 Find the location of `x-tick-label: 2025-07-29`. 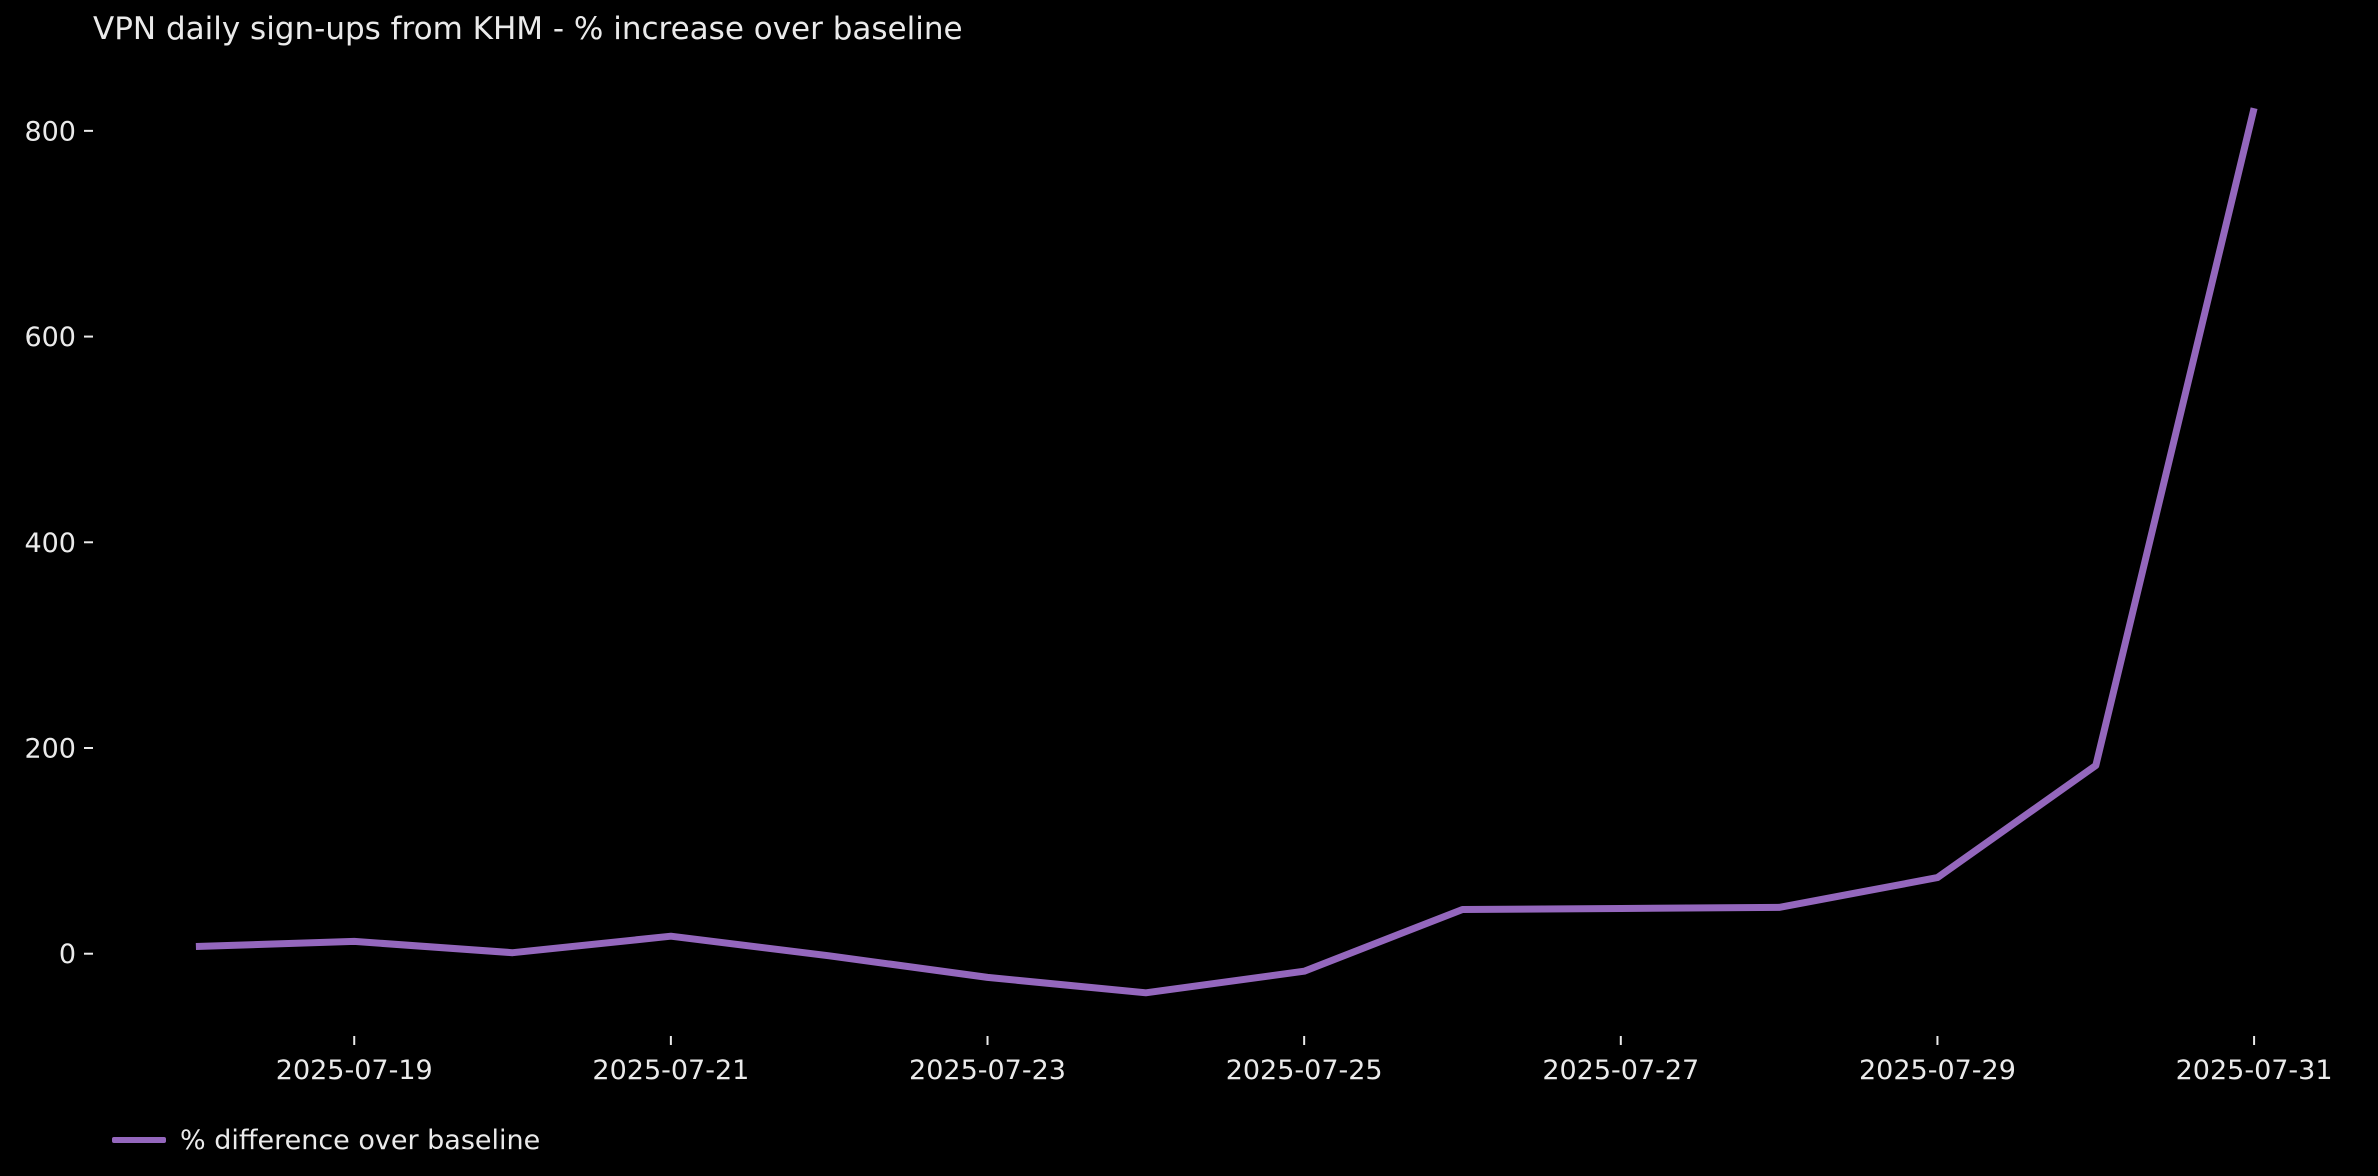

x-tick-label: 2025-07-29 is located at coordinates (1937, 1070).